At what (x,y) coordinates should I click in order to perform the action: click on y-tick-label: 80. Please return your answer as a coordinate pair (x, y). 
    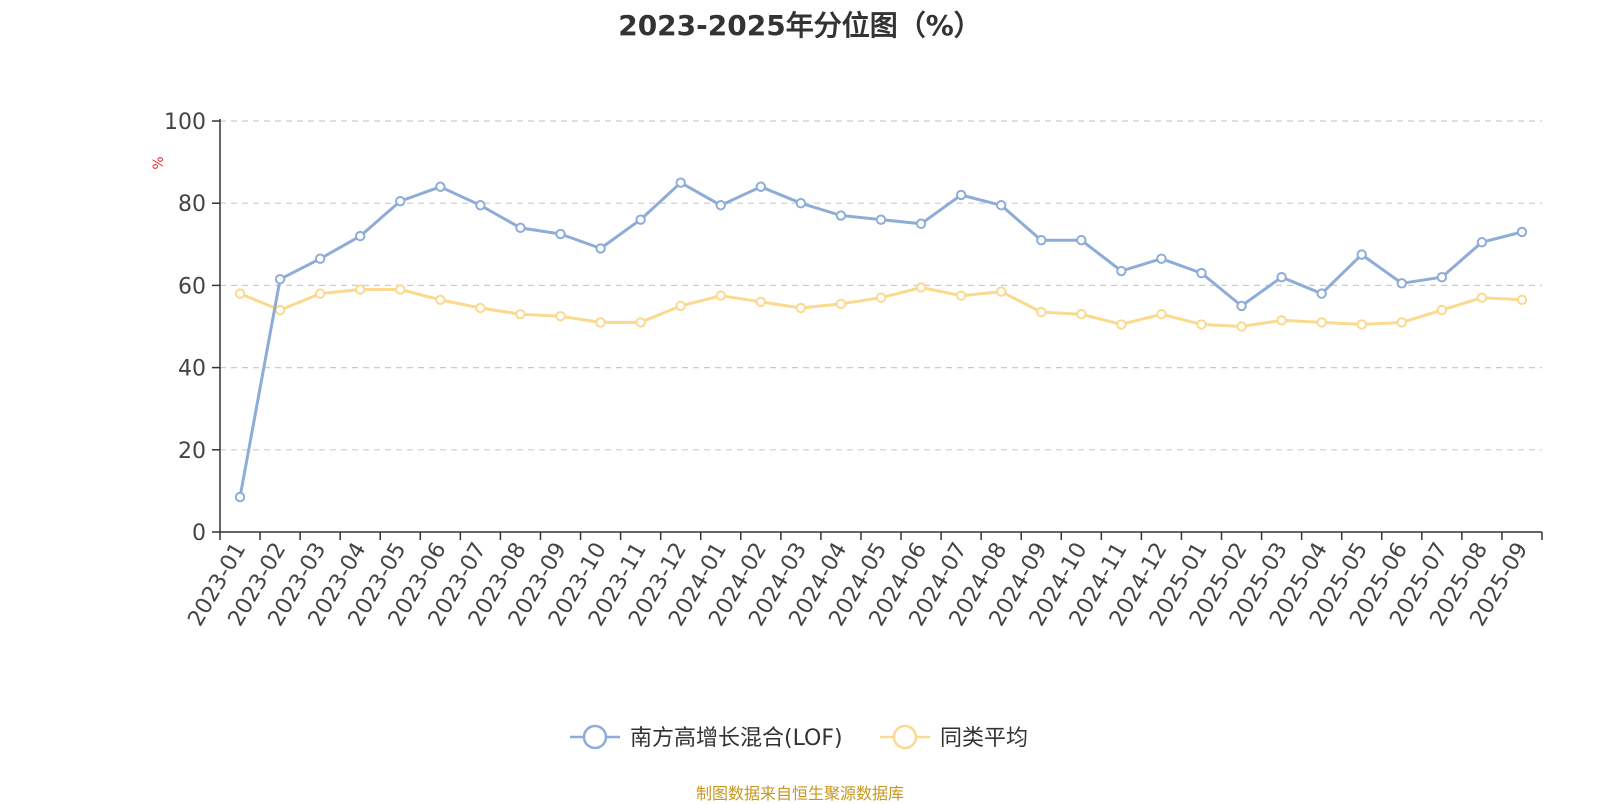
    Looking at the image, I should click on (192, 204).